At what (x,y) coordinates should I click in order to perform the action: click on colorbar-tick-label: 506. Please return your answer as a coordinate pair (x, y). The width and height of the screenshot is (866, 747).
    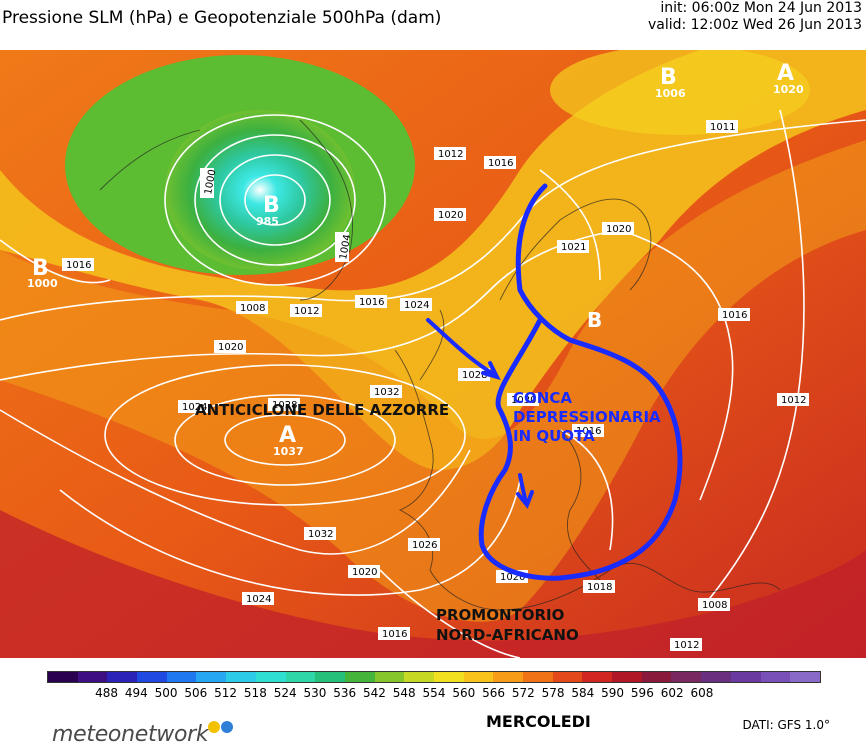
    Looking at the image, I should click on (196, 693).